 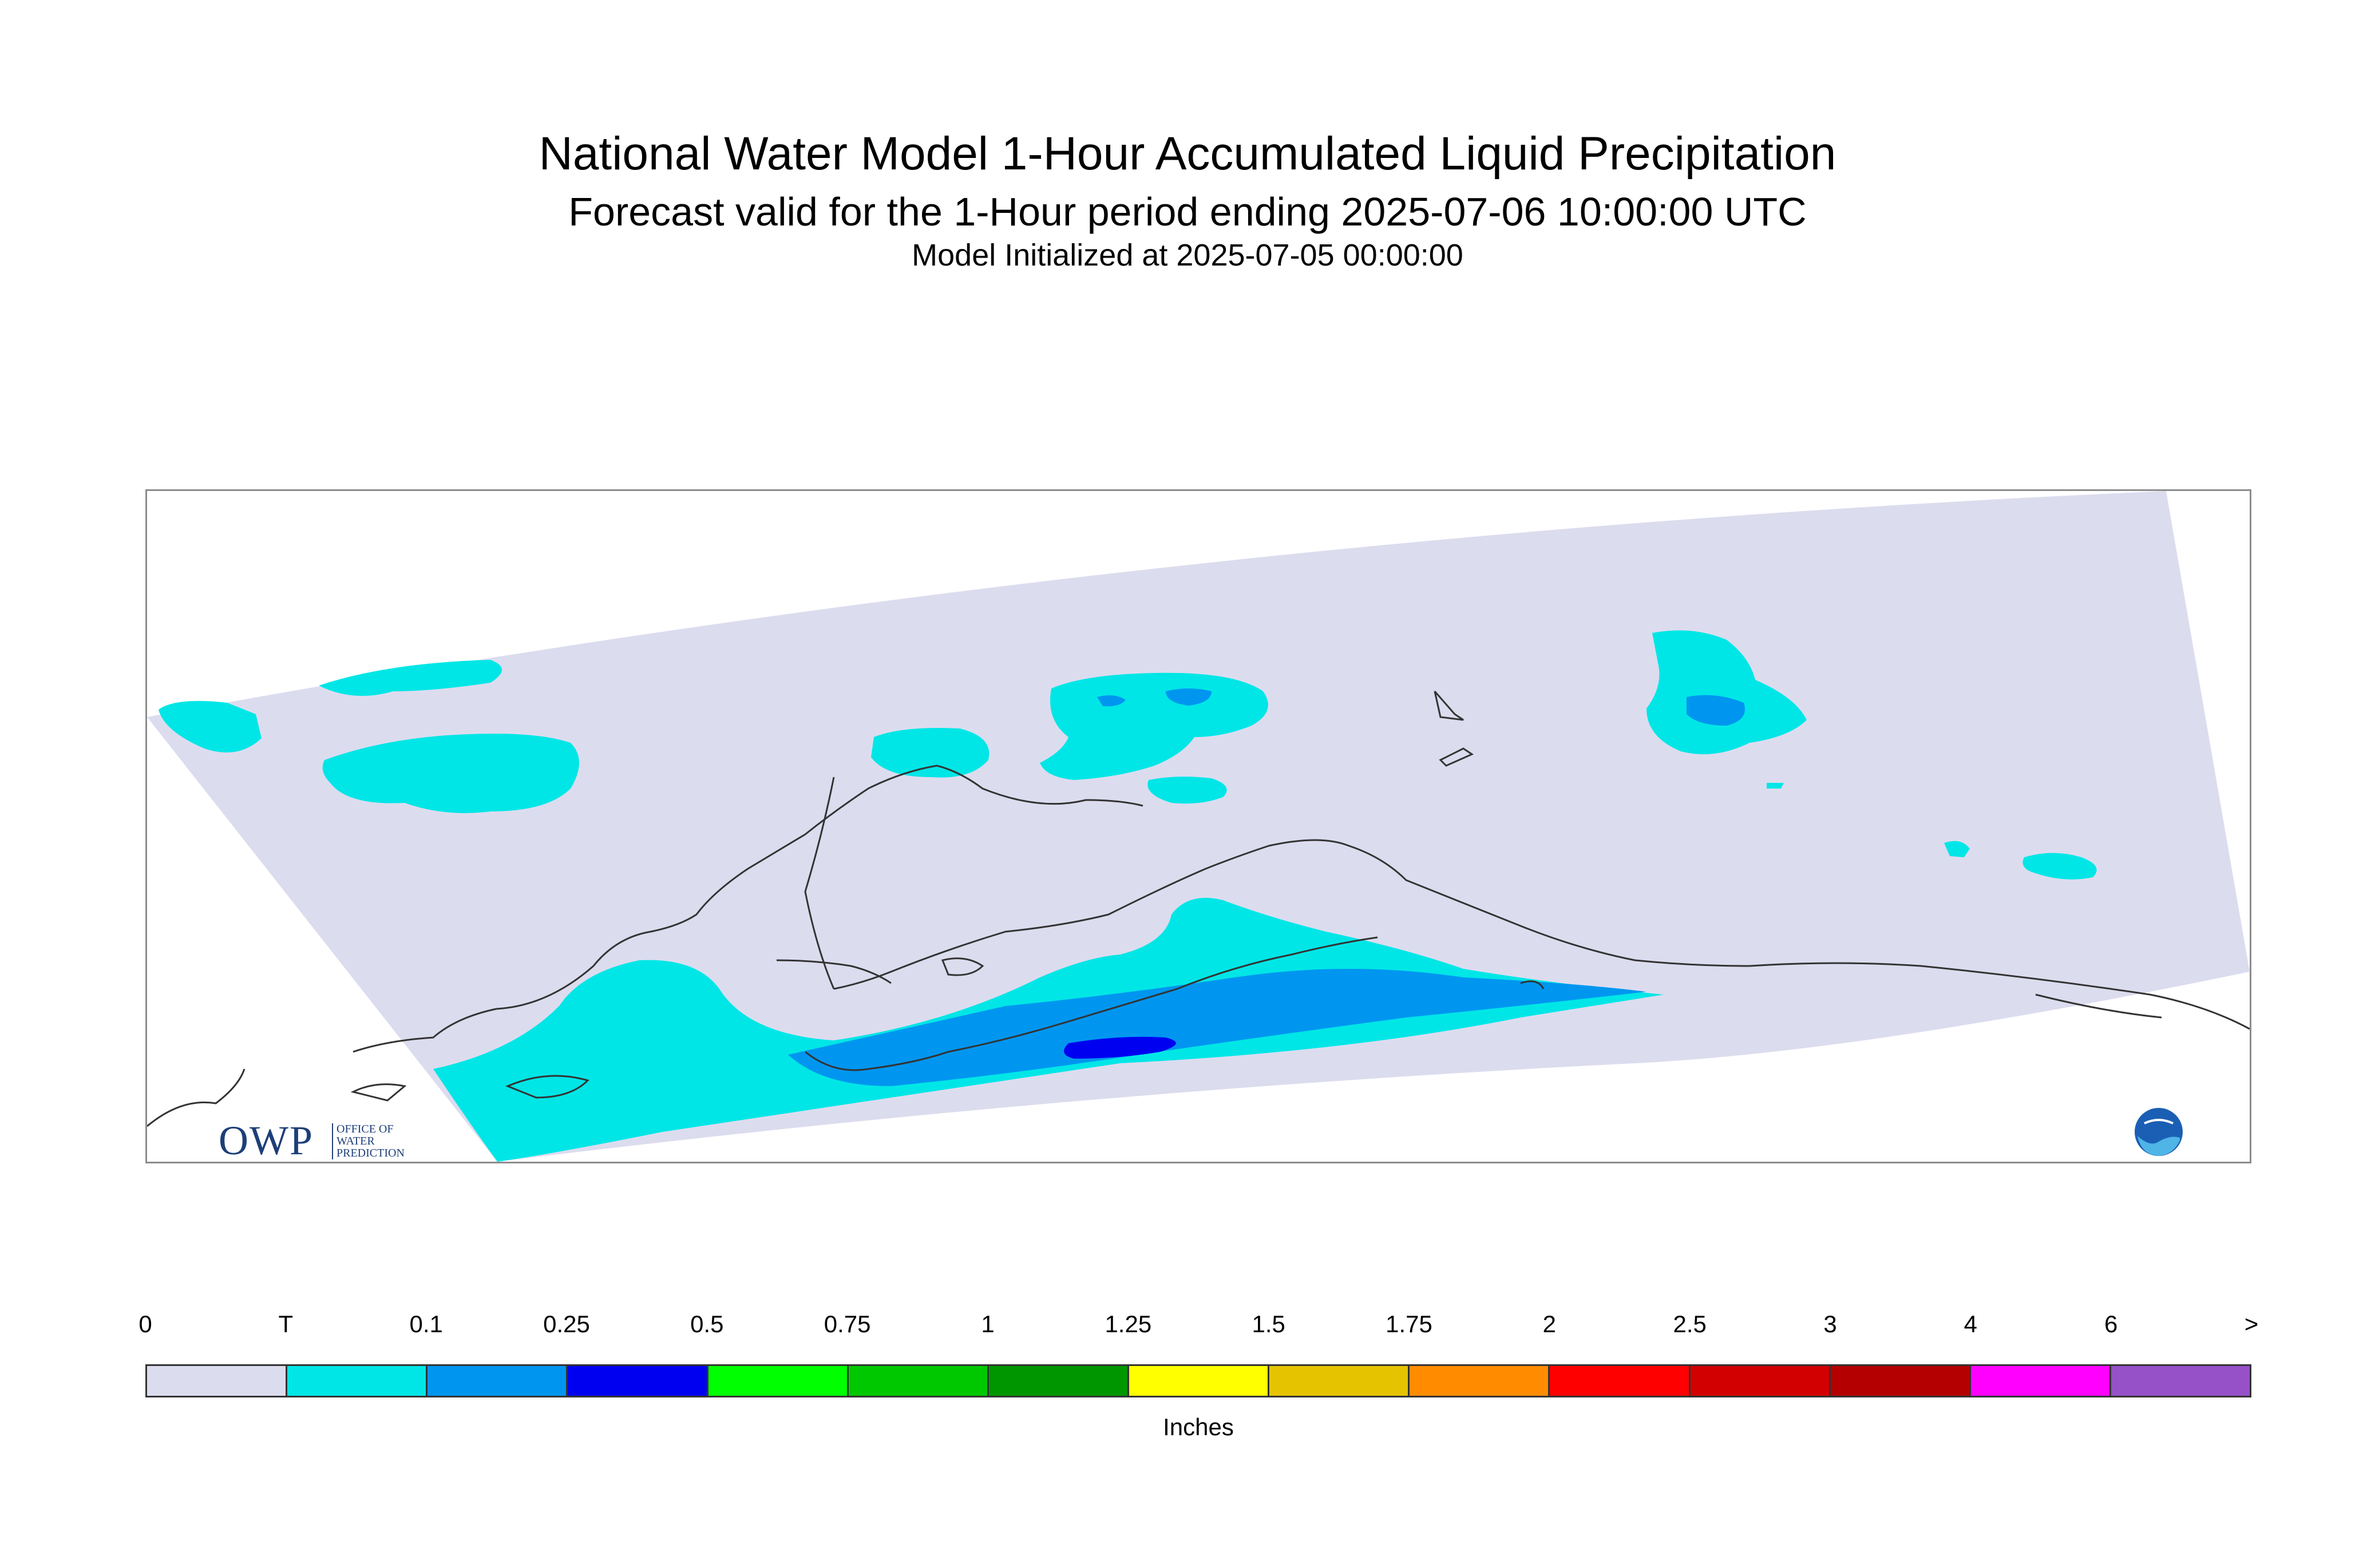 What do you see at coordinates (1971, 1323) in the screenshot?
I see `legend-tick-label: 4` at bounding box center [1971, 1323].